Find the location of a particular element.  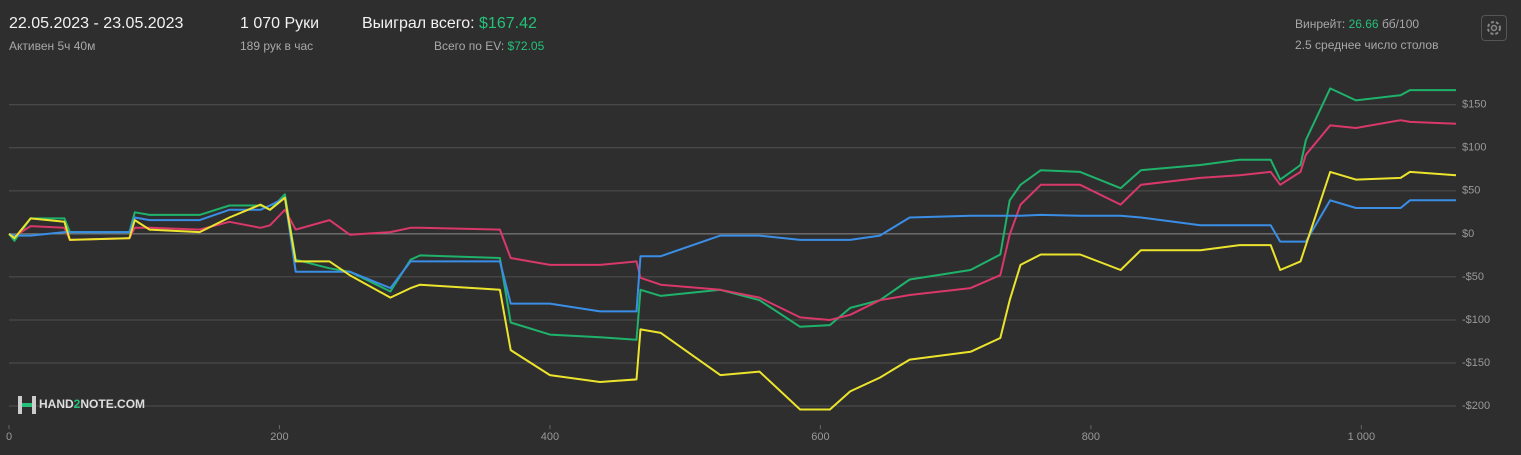

y-tick-label: -$50 is located at coordinates (1473, 277).